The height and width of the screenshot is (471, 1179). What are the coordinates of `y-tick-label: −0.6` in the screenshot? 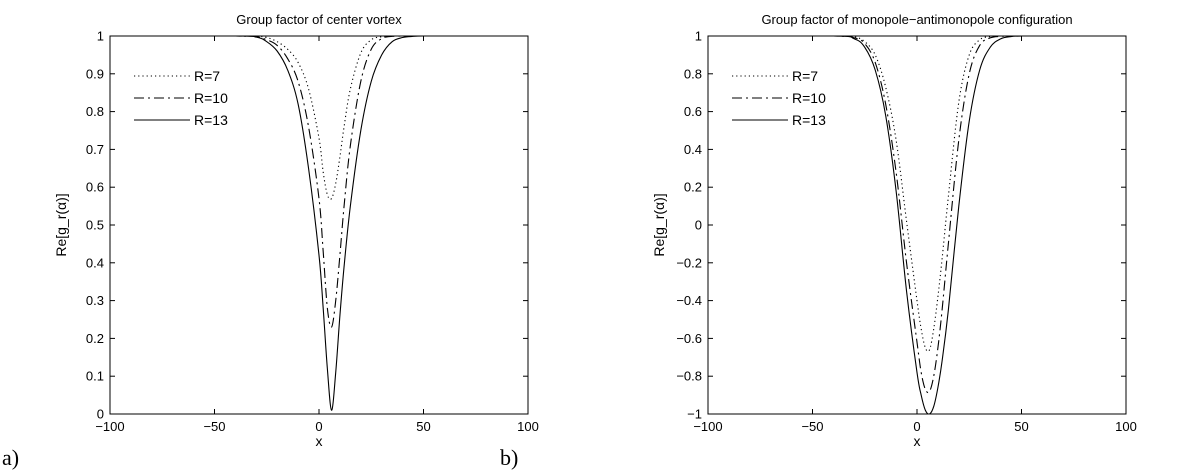 It's located at (689, 338).